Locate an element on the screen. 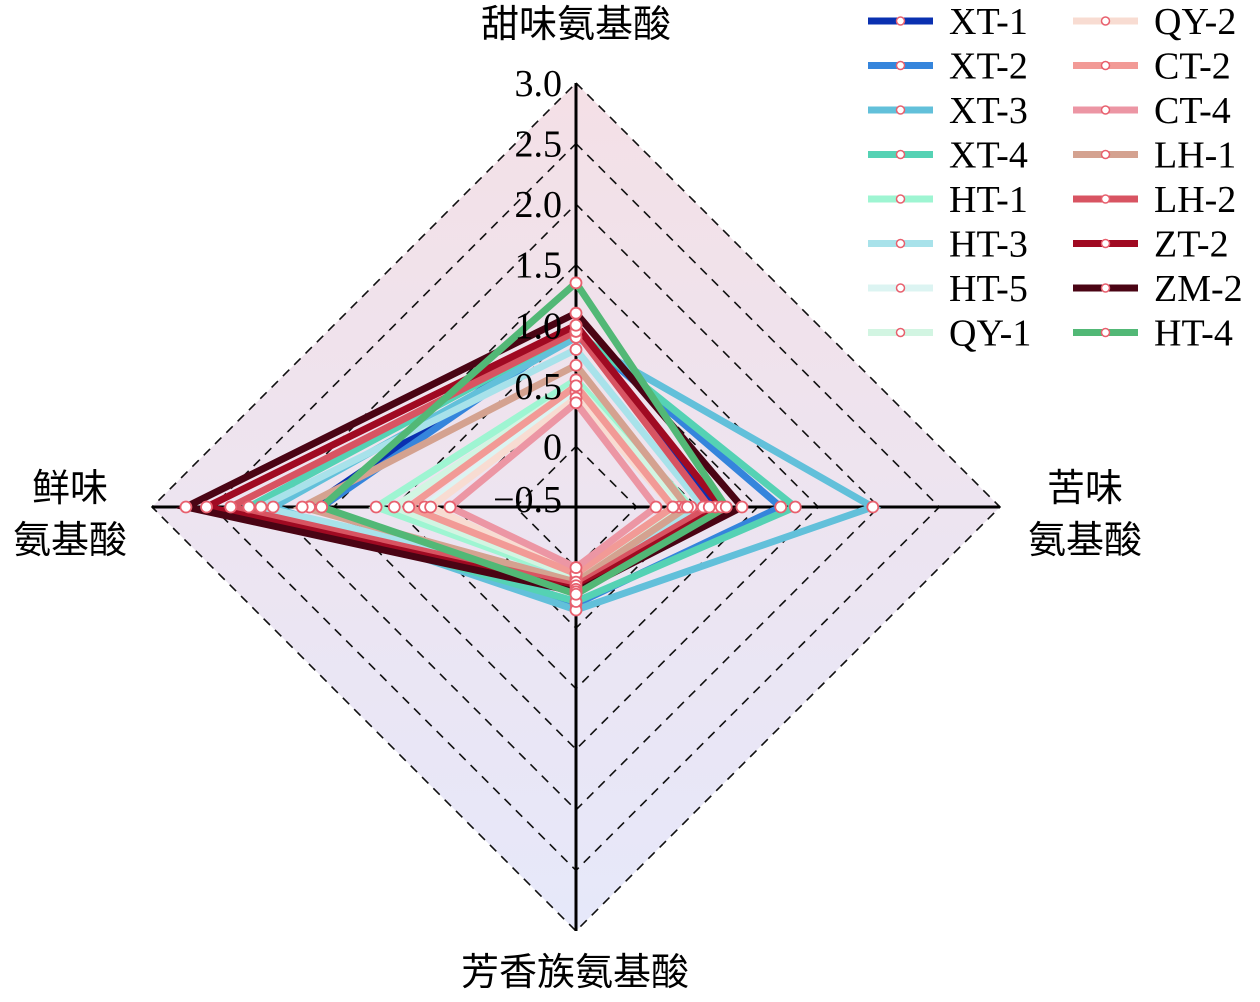  axis-label-aromatic: 芳香族氨基酸 is located at coordinates (574, 972).